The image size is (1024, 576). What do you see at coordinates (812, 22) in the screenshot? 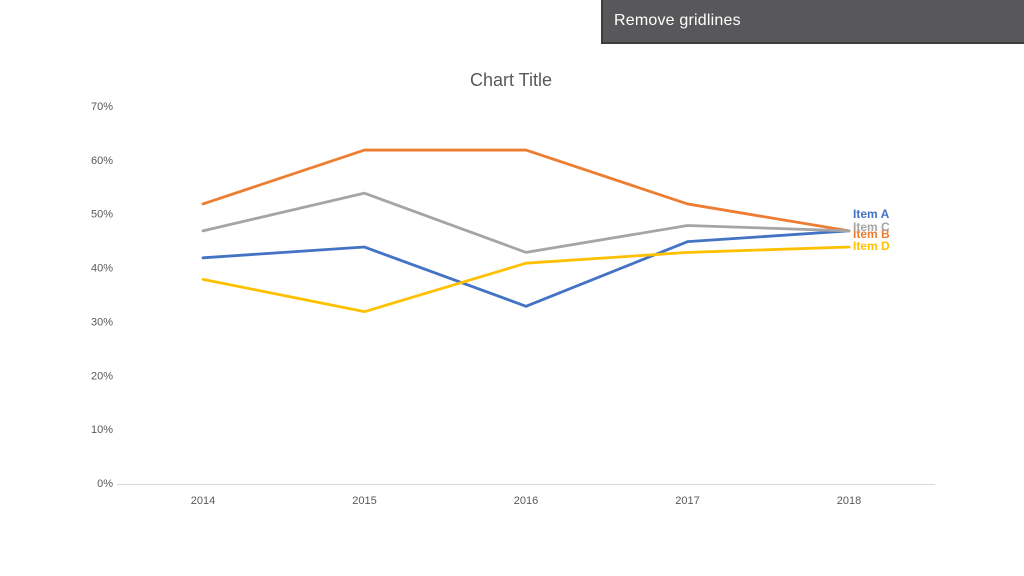
I see `task-banner: Remove gridlines` at bounding box center [812, 22].